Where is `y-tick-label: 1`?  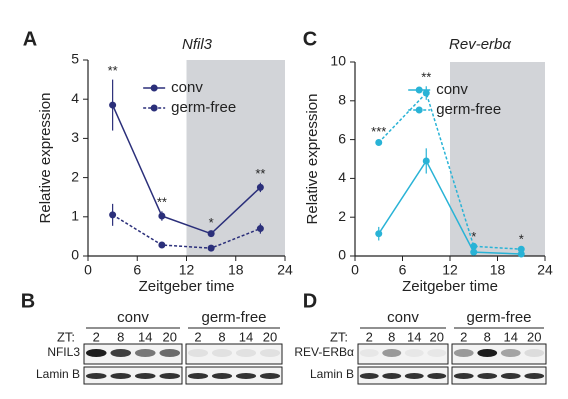
y-tick-label: 1 is located at coordinates (75, 216).